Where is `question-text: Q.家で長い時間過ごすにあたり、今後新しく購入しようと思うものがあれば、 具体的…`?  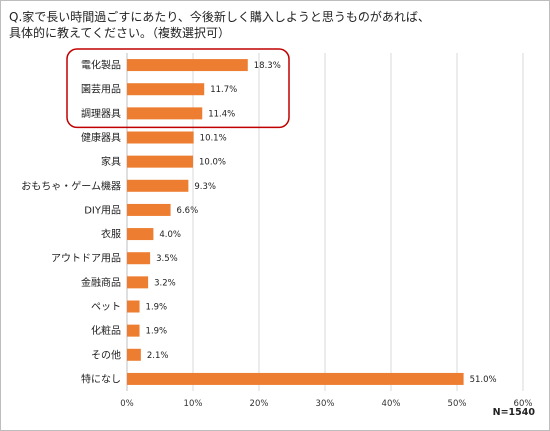 question-text: Q.家で長い時間過ごすにあたり、今後新しく購入しようと思うものがあれば、 具体的… is located at coordinates (219, 25).